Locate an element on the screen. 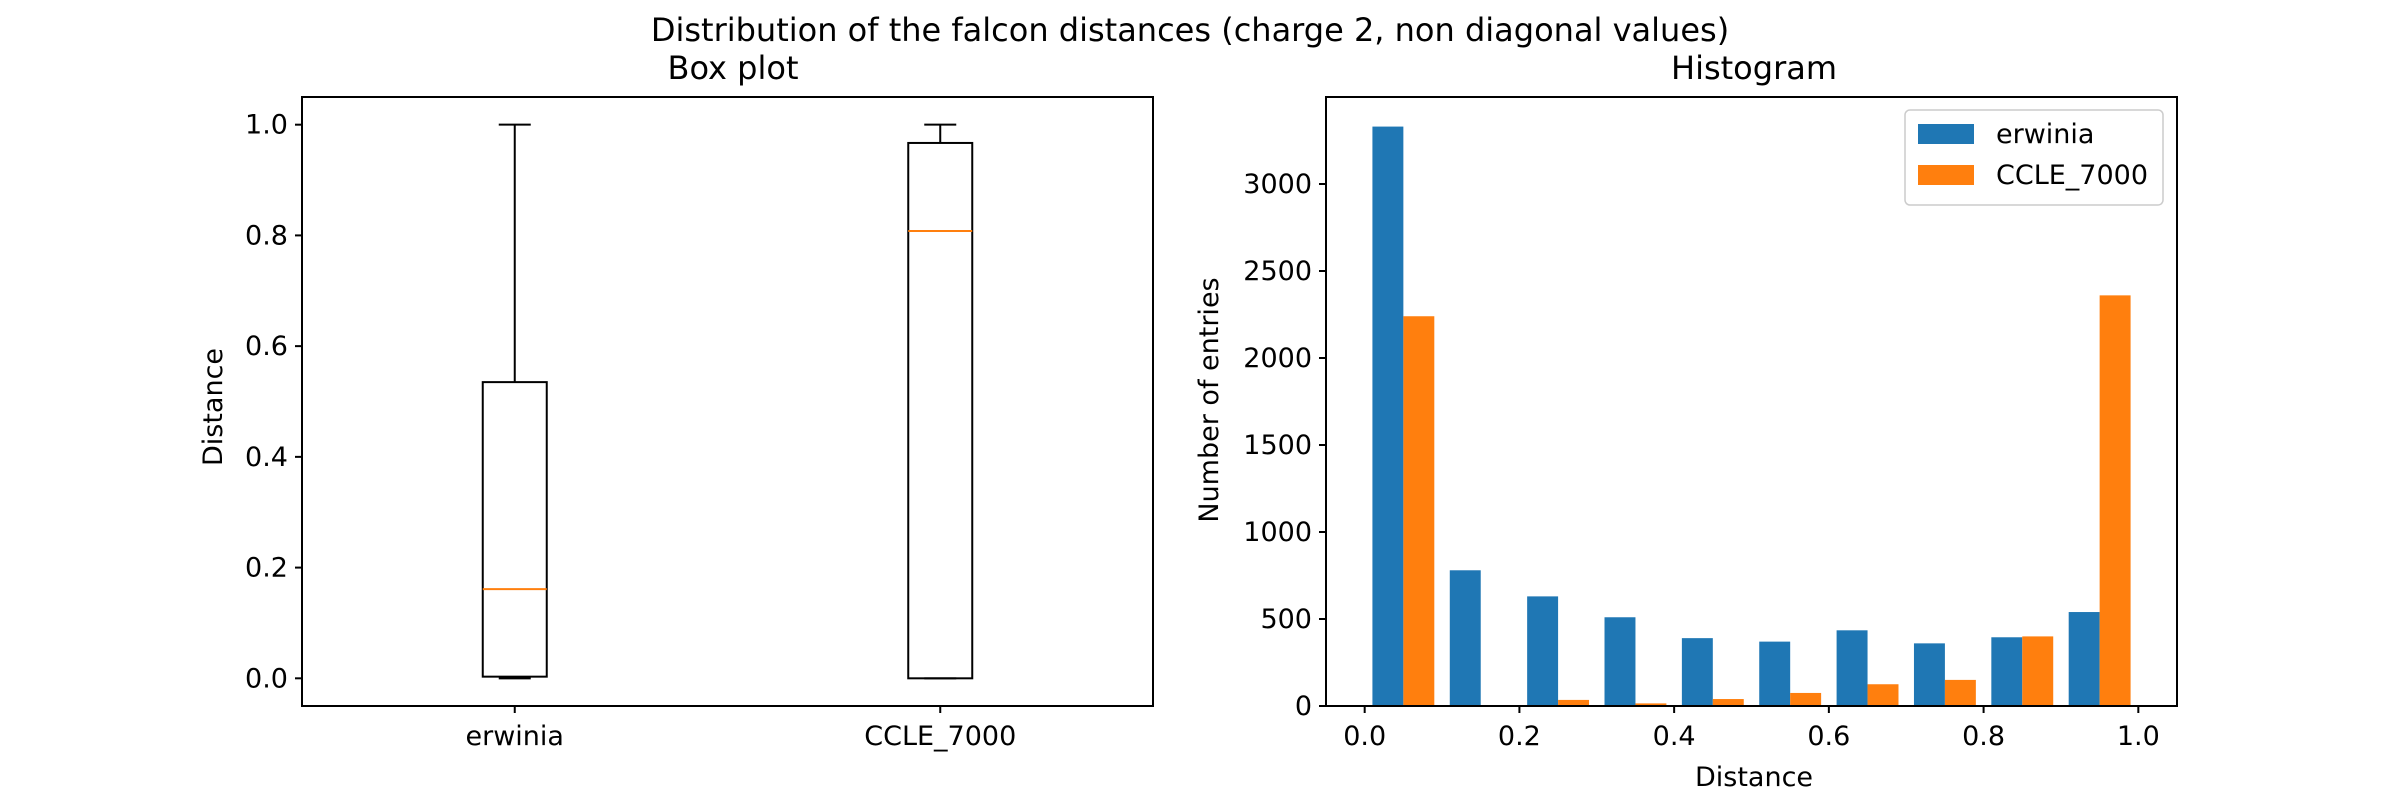 The image size is (2400, 800). legend-swatch-erwinia is located at coordinates (1946, 134).